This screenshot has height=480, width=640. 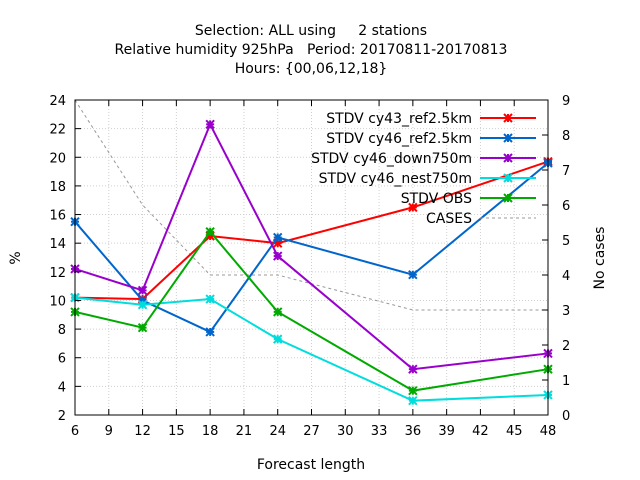 What do you see at coordinates (57, 158) in the screenshot?
I see `y-tick-label: 20` at bounding box center [57, 158].